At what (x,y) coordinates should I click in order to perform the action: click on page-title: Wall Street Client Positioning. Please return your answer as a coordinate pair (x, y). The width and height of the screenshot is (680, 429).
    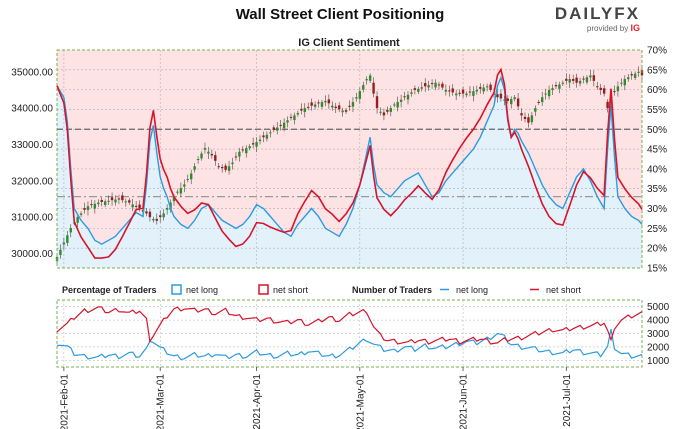
    Looking at the image, I should click on (340, 14).